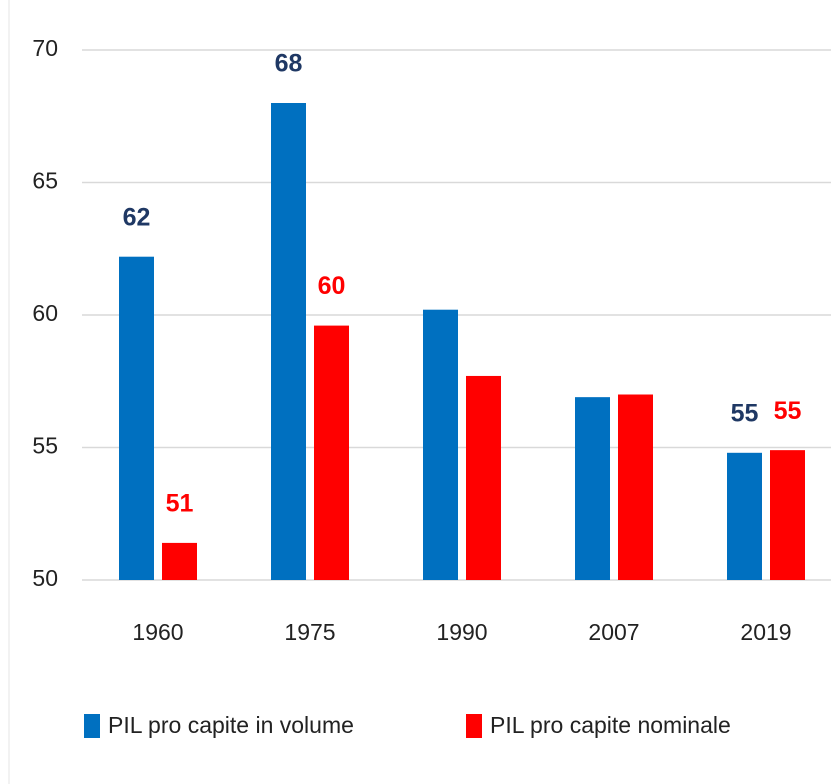  Describe the element at coordinates (45, 446) in the screenshot. I see `y-tick-label: 55` at that location.